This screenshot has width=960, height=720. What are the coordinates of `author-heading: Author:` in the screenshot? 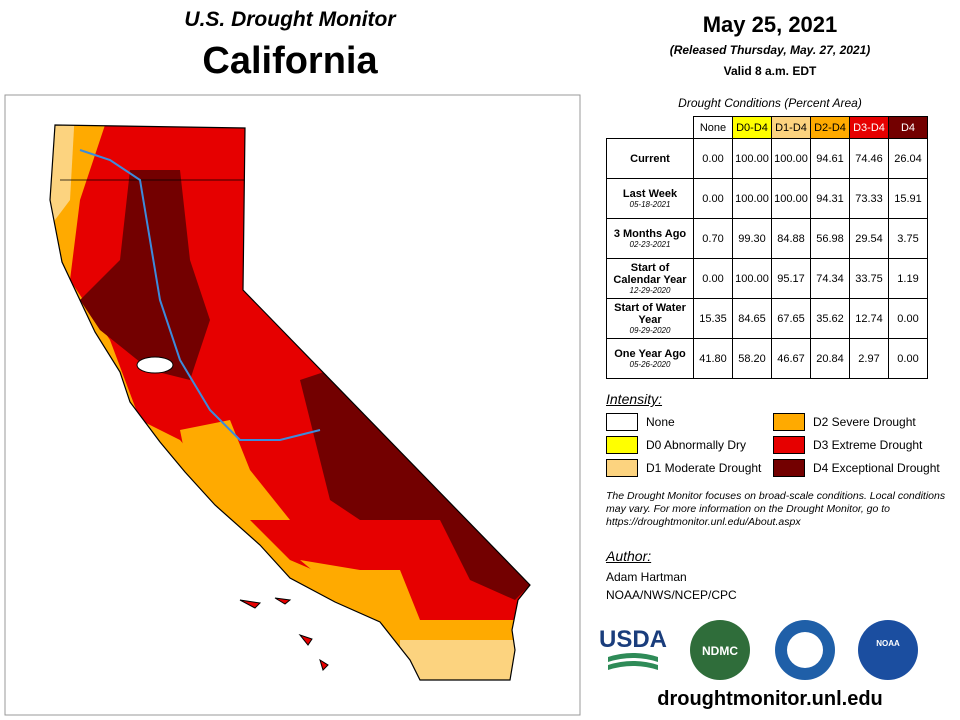 It's located at (629, 556).